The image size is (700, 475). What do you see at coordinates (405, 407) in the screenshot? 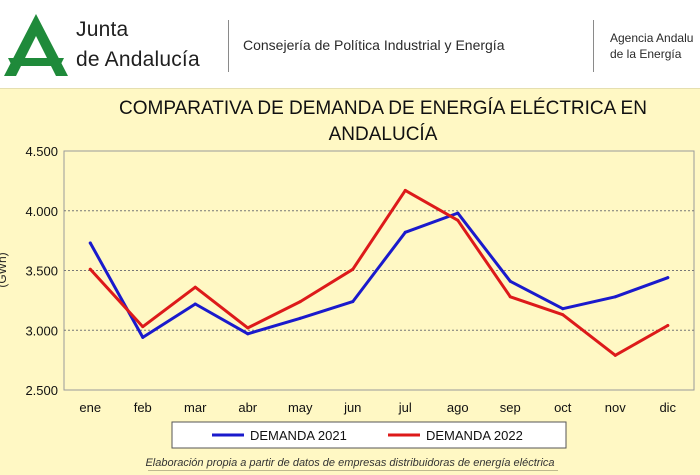
I see `x-tick-label: jul` at bounding box center [405, 407].